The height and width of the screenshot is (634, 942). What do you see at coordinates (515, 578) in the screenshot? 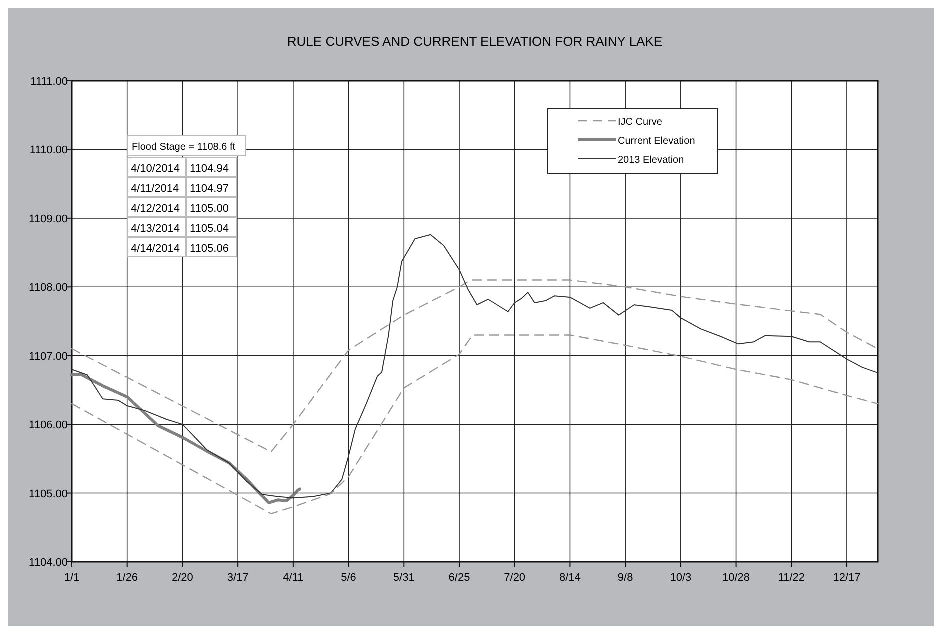
I see `x-tick-label: 7/20` at bounding box center [515, 578].